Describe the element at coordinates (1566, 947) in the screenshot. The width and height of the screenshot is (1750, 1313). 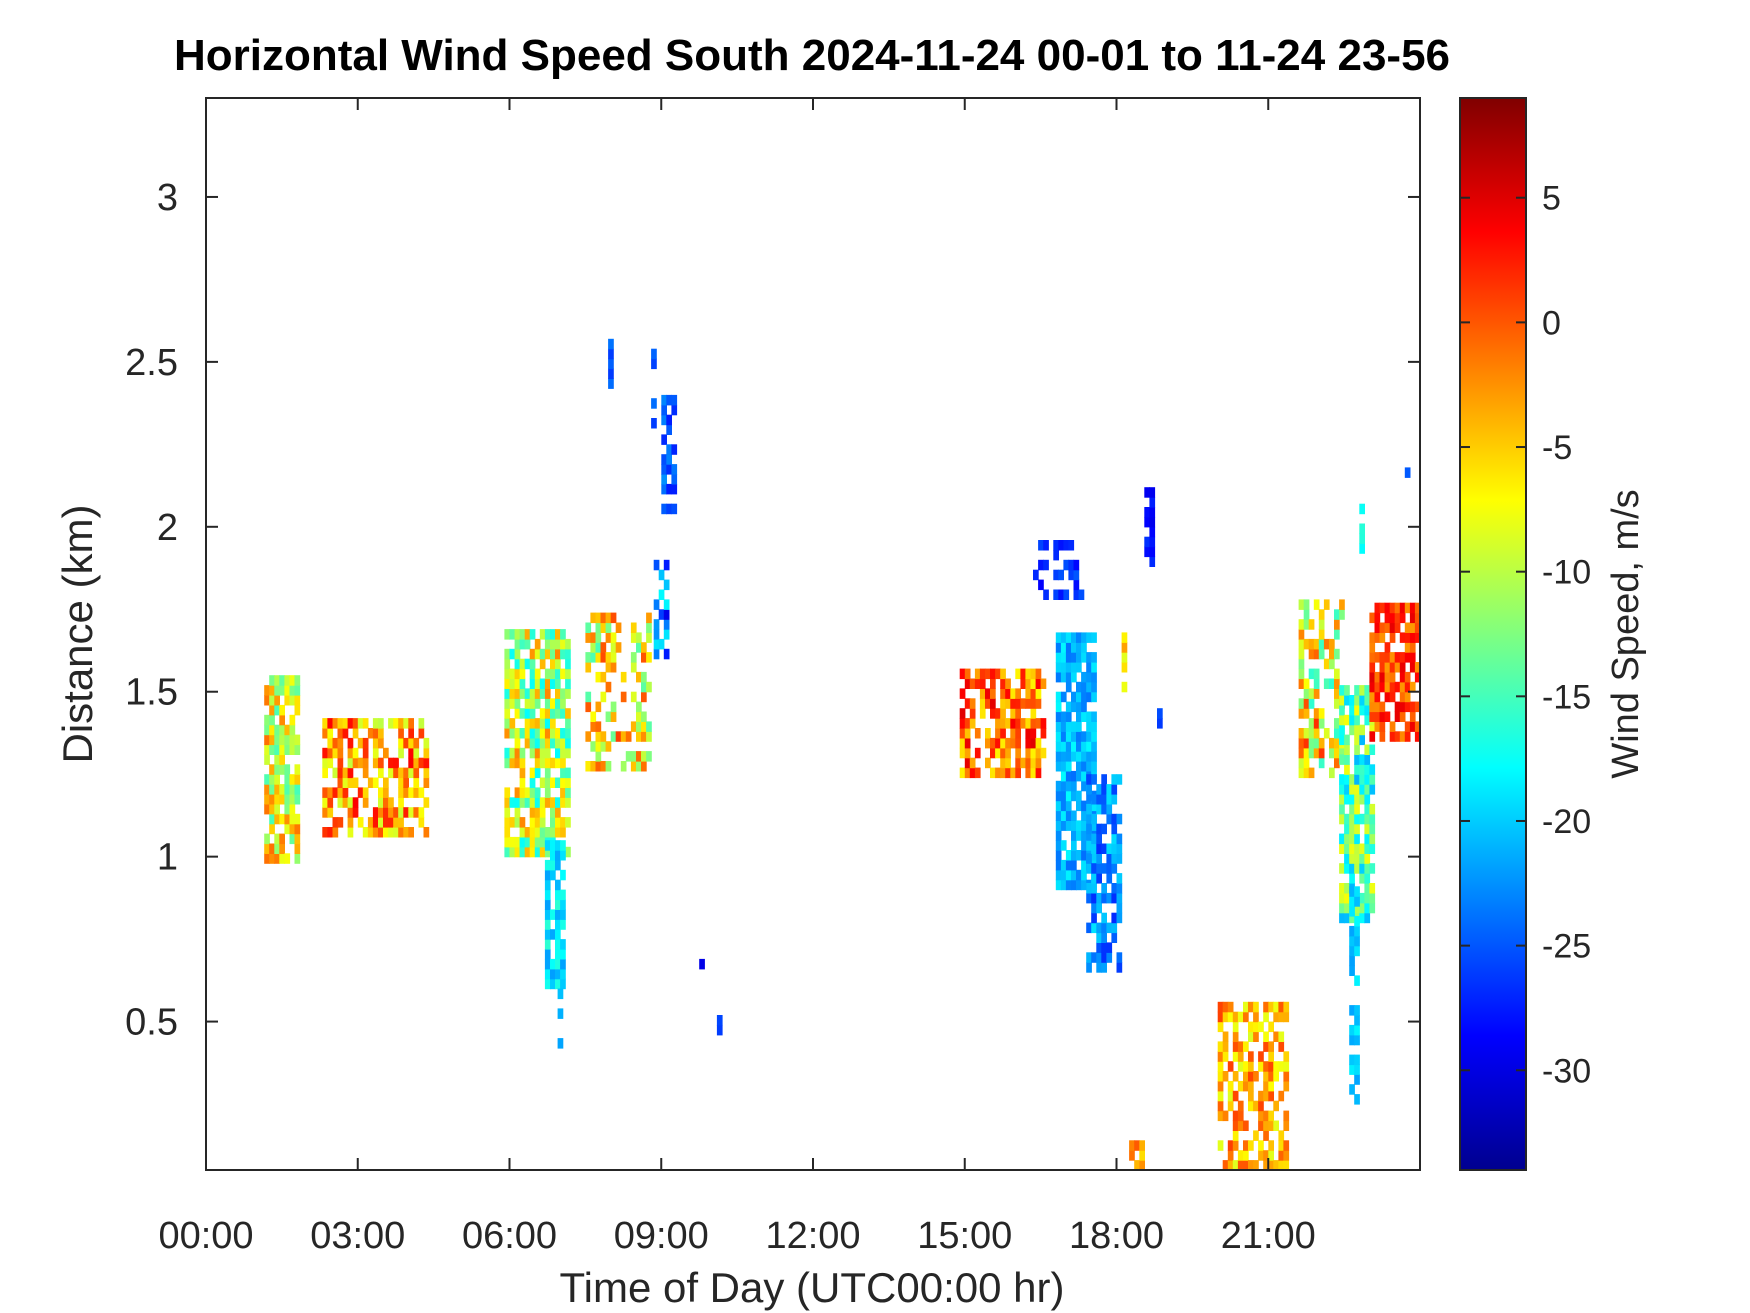
I see `colorbar-tick-label: -25` at that location.